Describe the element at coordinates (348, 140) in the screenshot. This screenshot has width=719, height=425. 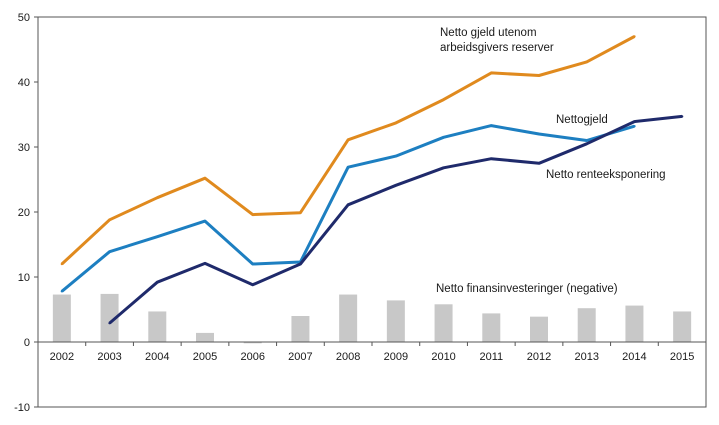
I see `point-0-2008` at that location.